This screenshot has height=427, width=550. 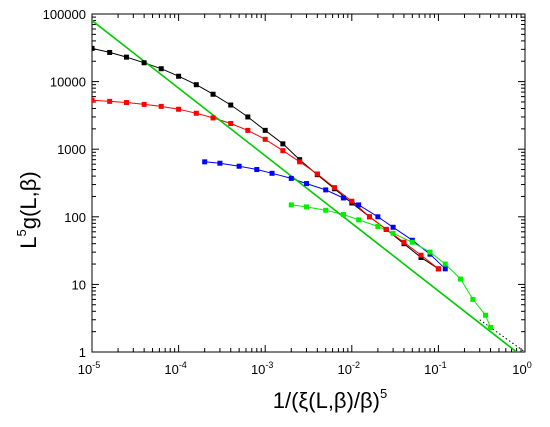 I want to click on x-tick-label-exponent: 0, so click(x=529, y=365).